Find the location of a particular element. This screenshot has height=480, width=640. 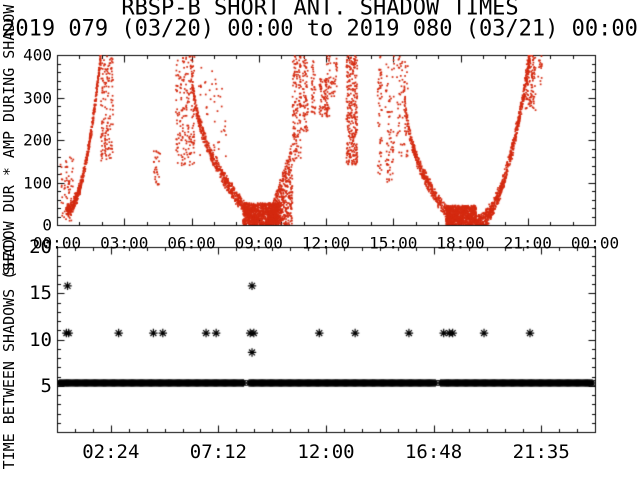

bottom-panel-y-axis-label: TIME BETWEEN SHADOWS (SEC) is located at coordinates (9, 352).